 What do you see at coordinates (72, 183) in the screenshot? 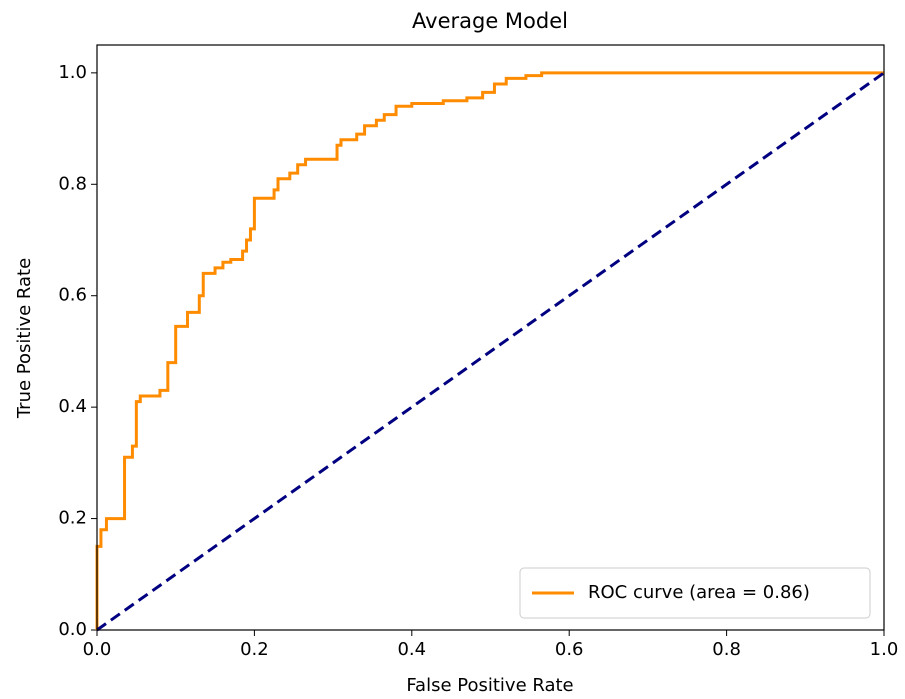
I see `y-tick-label: 0.8` at bounding box center [72, 183].